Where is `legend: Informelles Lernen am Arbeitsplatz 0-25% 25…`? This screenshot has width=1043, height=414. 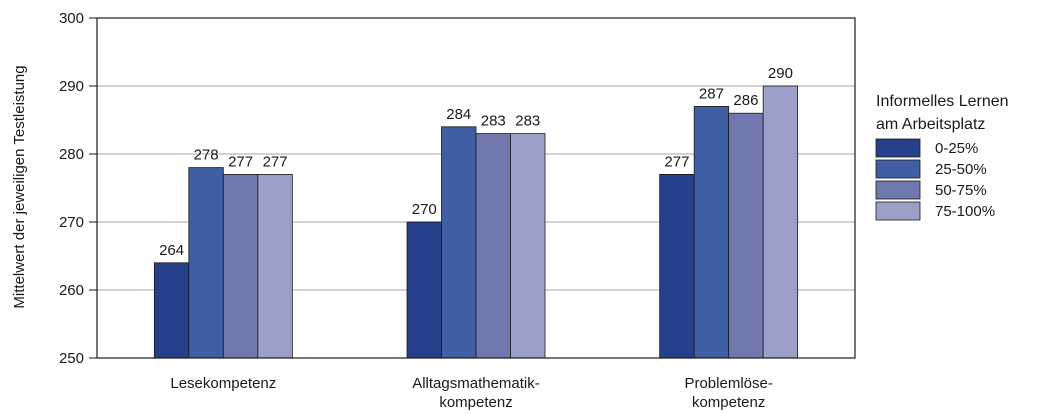
legend: Informelles Lernen am Arbeitsplatz 0-25% 25… is located at coordinates (942, 157).